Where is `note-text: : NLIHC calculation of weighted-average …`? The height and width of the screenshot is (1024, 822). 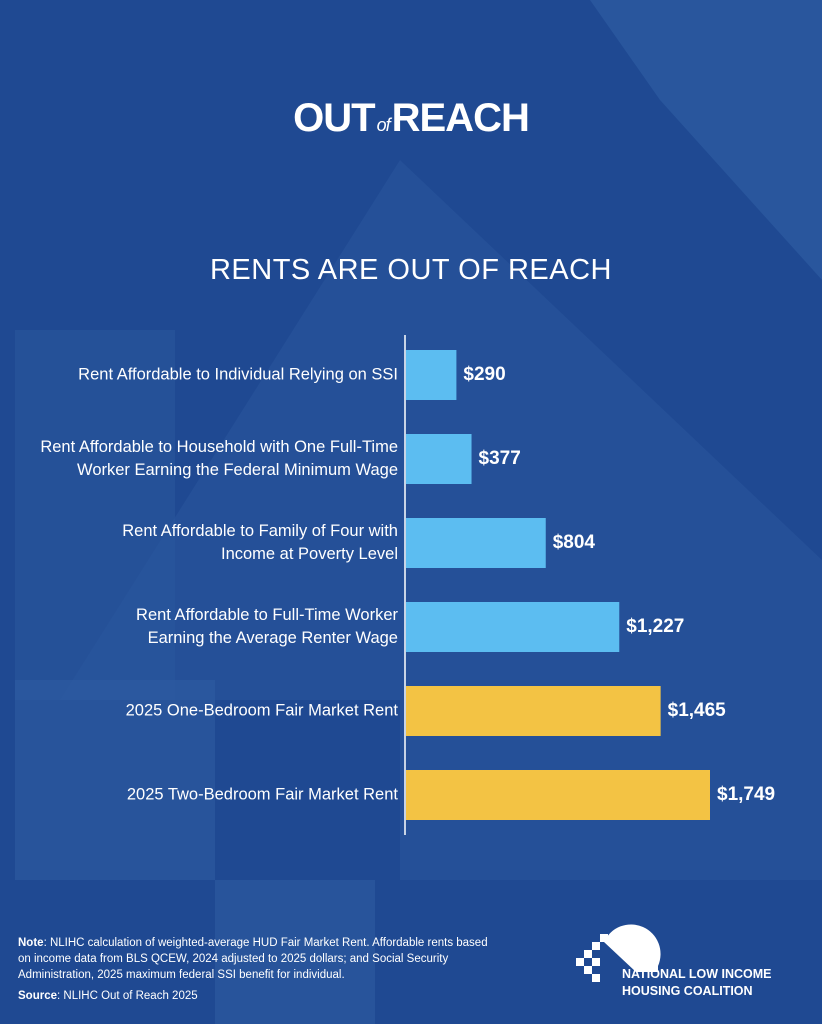 note-text: : NLIHC calculation of weighted-average … is located at coordinates (253, 959).